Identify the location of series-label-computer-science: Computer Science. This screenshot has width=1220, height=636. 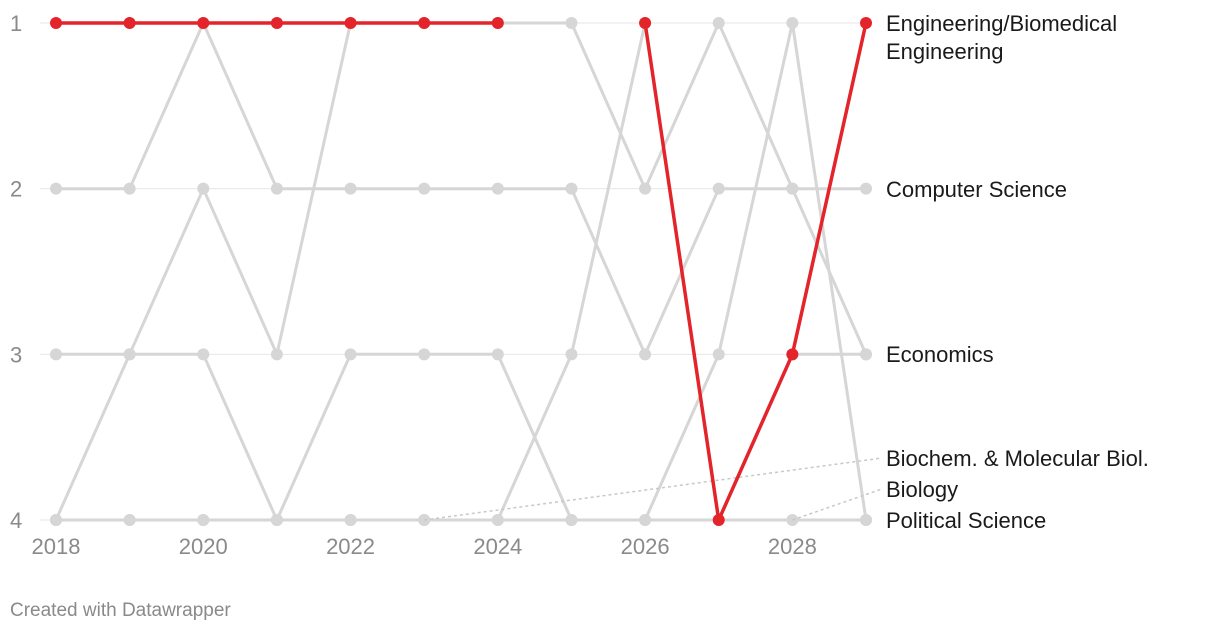
(976, 189).